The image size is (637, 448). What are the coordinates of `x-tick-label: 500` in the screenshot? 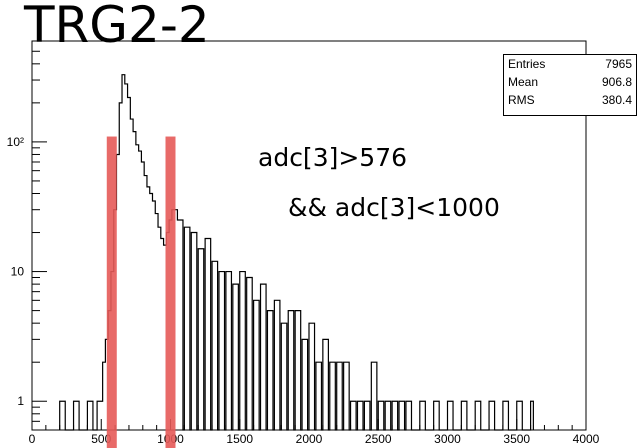 It's located at (101, 439).